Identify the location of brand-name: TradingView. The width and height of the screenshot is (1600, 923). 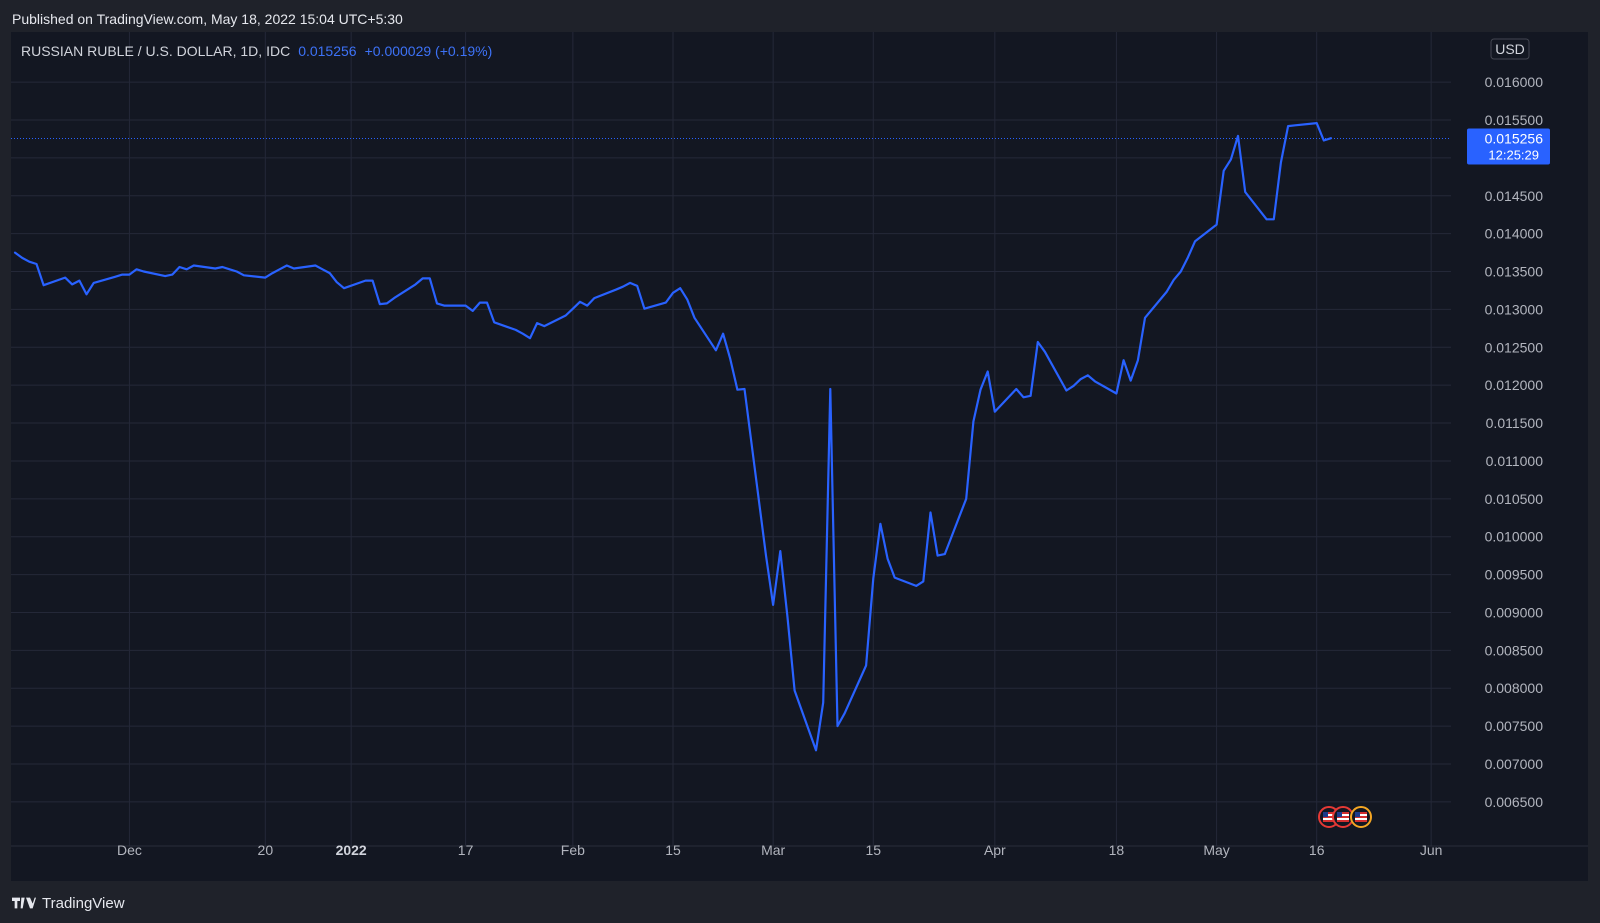
(83, 903).